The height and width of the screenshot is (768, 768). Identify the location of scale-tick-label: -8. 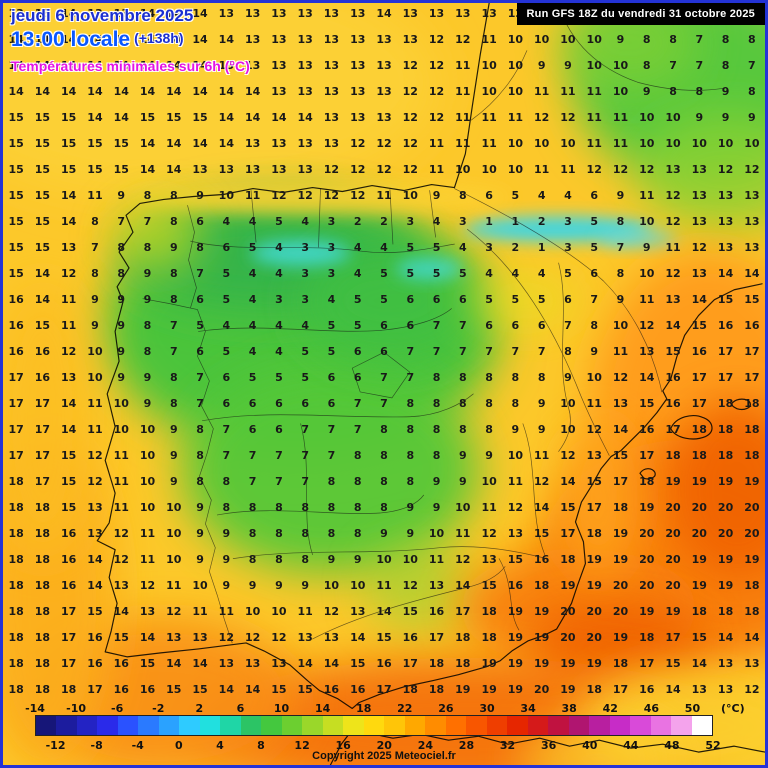
(96, 745).